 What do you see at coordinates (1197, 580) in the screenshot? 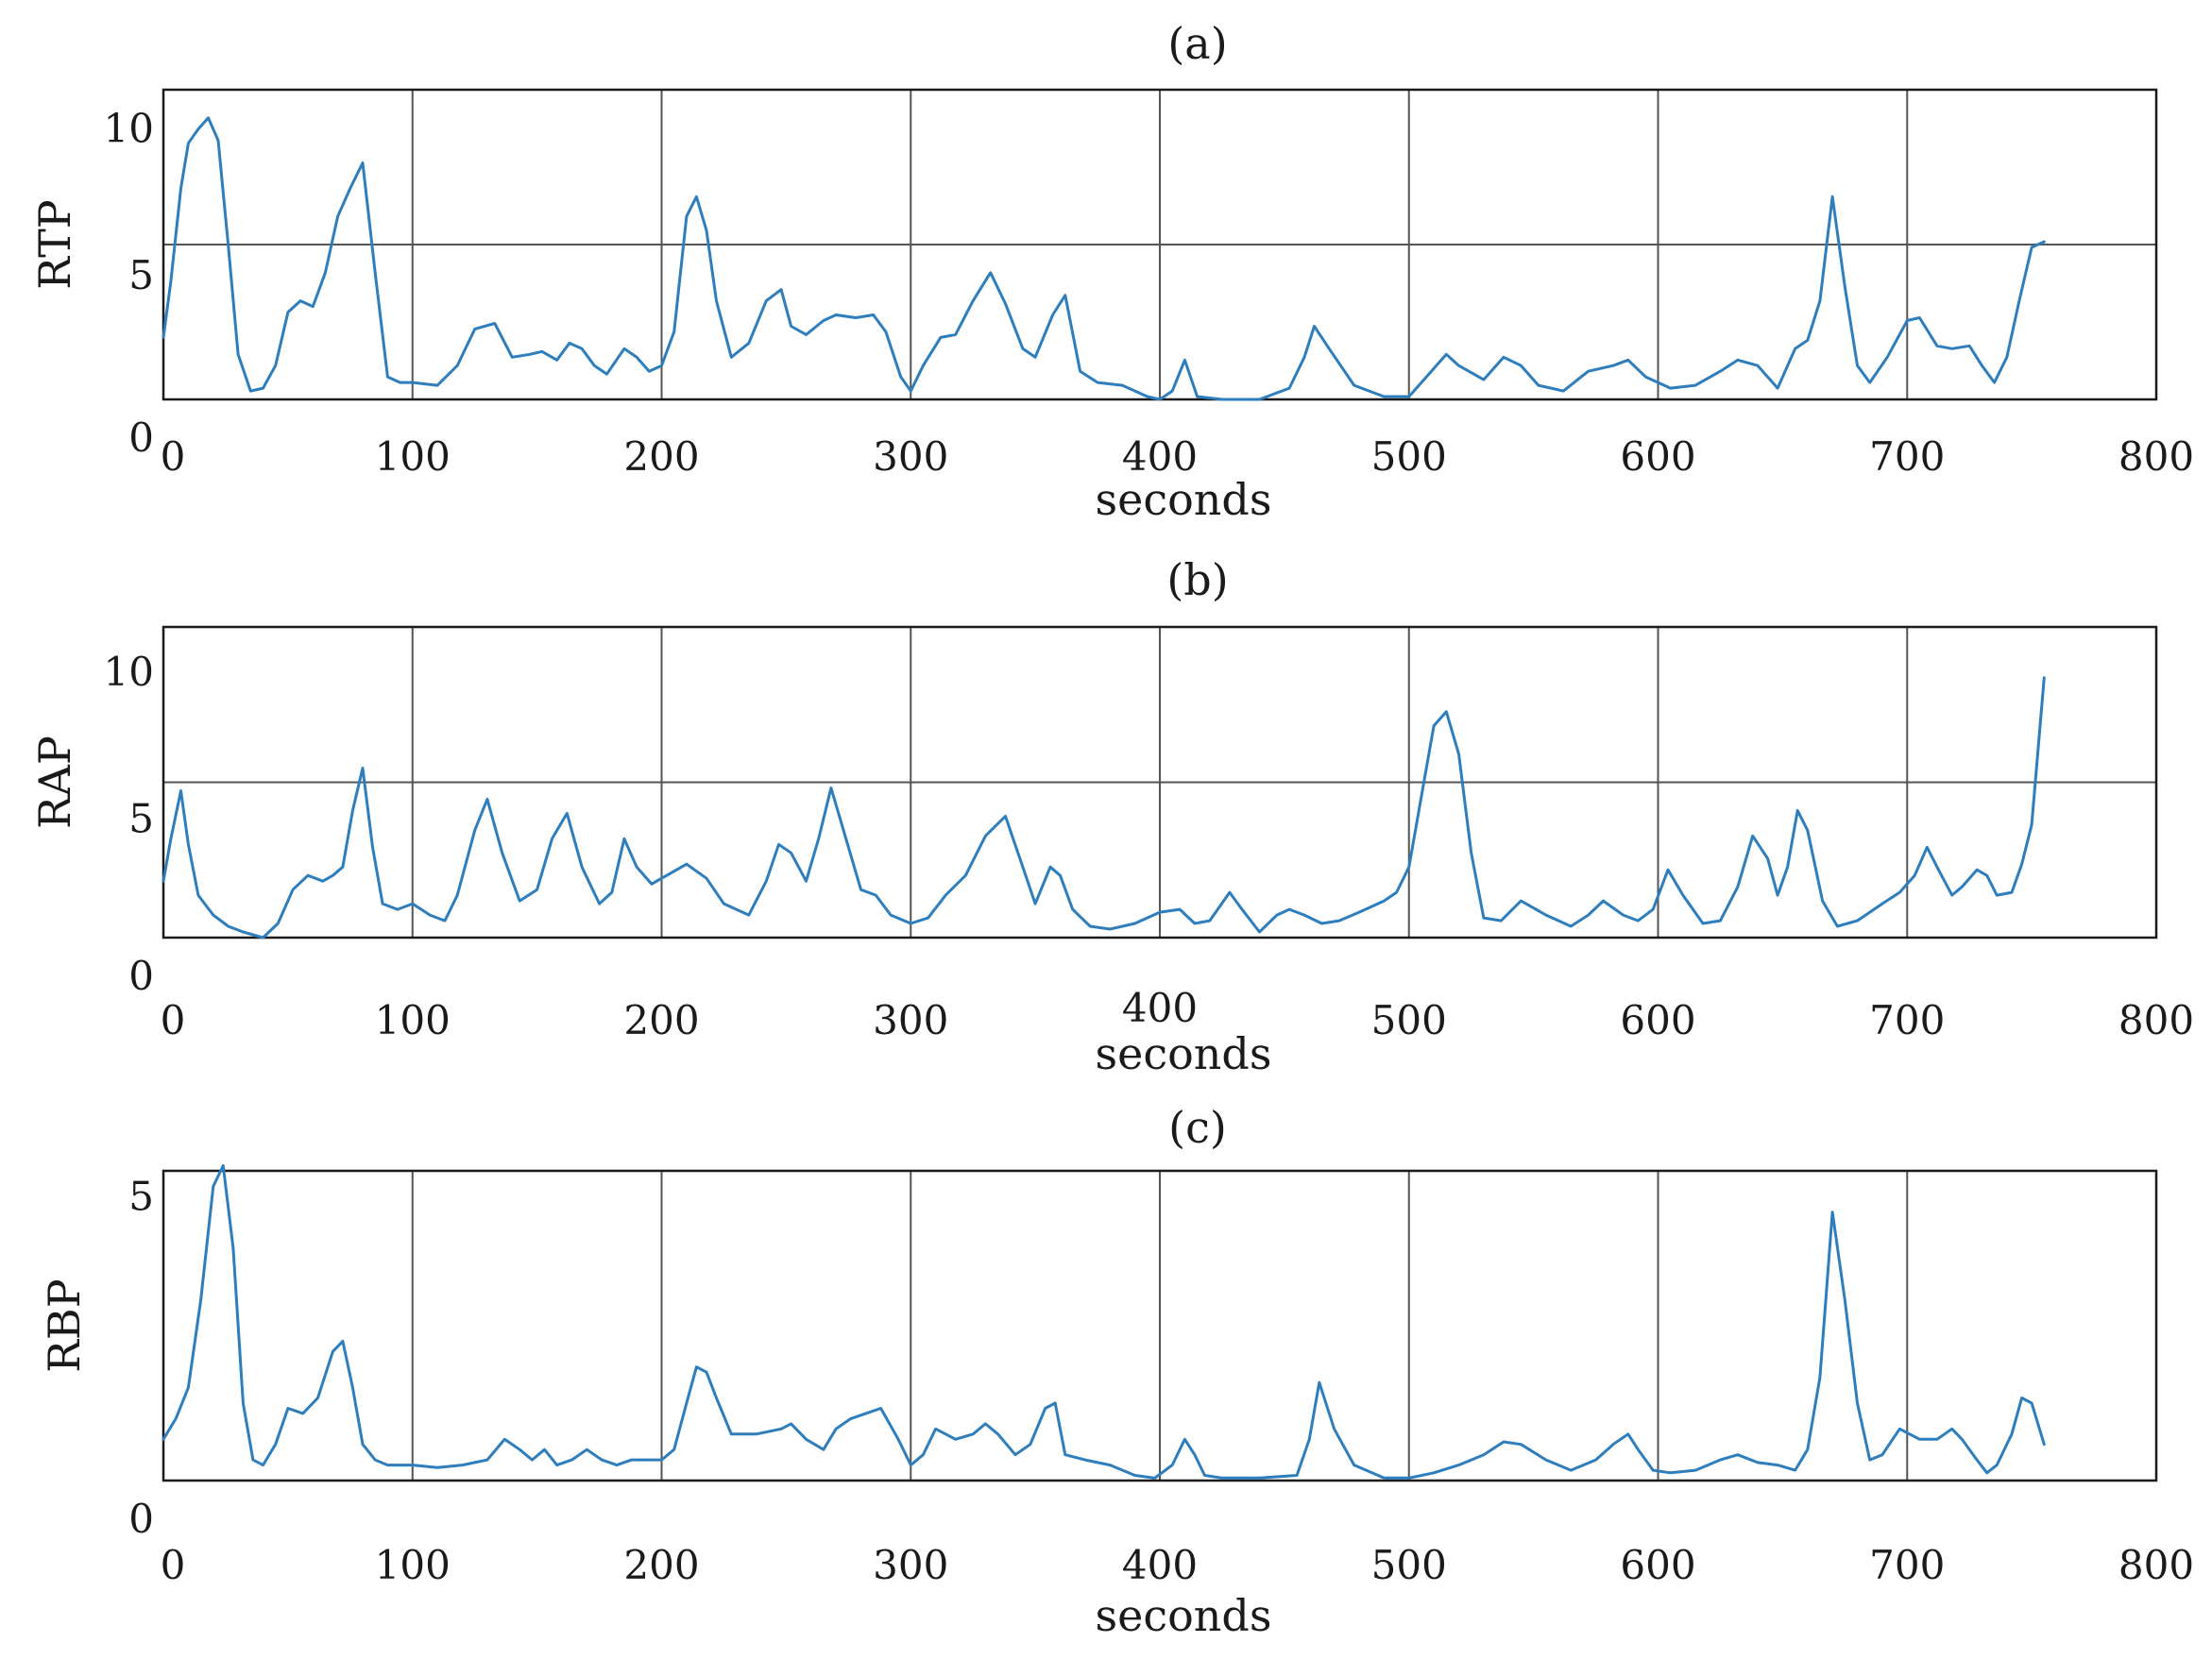
I see `panel-title: (b)` at bounding box center [1197, 580].